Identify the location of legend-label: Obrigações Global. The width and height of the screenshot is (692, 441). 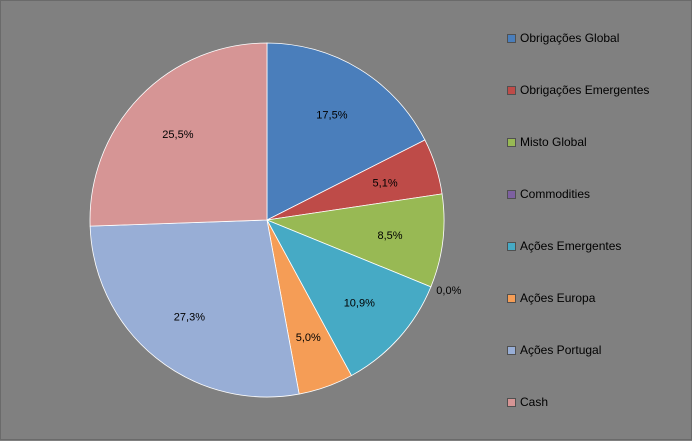
(570, 38).